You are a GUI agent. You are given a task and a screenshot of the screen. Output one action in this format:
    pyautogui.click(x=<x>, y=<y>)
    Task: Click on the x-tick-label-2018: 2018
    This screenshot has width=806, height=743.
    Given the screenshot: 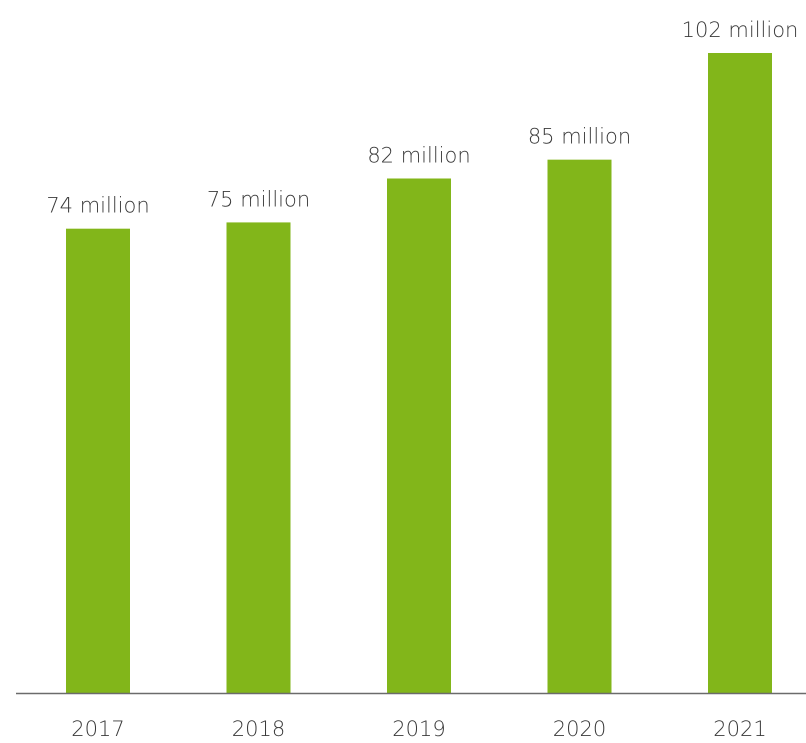 What is the action you would take?
    pyautogui.click(x=258, y=729)
    